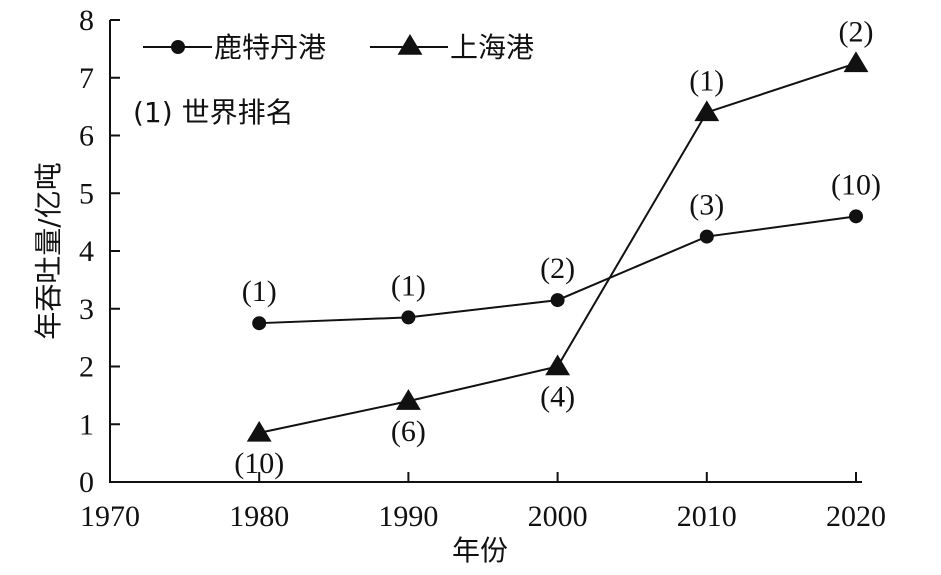 Image resolution: width=941 pixels, height=575 pixels. What do you see at coordinates (86, 251) in the screenshot?
I see `y-tick-label: 4` at bounding box center [86, 251].